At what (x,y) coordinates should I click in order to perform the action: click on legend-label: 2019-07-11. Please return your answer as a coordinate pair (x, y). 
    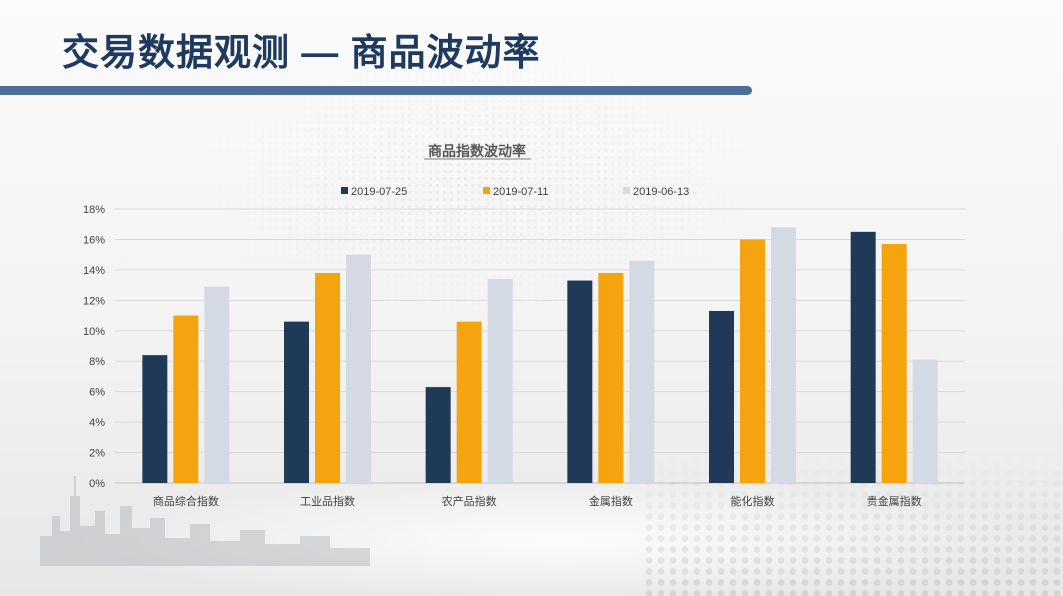
    Looking at the image, I should click on (520, 192).